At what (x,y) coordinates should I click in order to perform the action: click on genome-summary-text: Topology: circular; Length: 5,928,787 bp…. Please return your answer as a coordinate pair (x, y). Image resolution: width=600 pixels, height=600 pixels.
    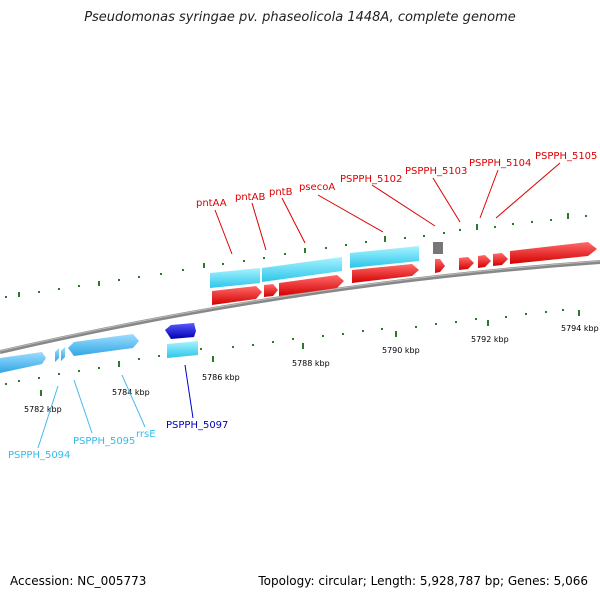
    Looking at the image, I should click on (423, 581).